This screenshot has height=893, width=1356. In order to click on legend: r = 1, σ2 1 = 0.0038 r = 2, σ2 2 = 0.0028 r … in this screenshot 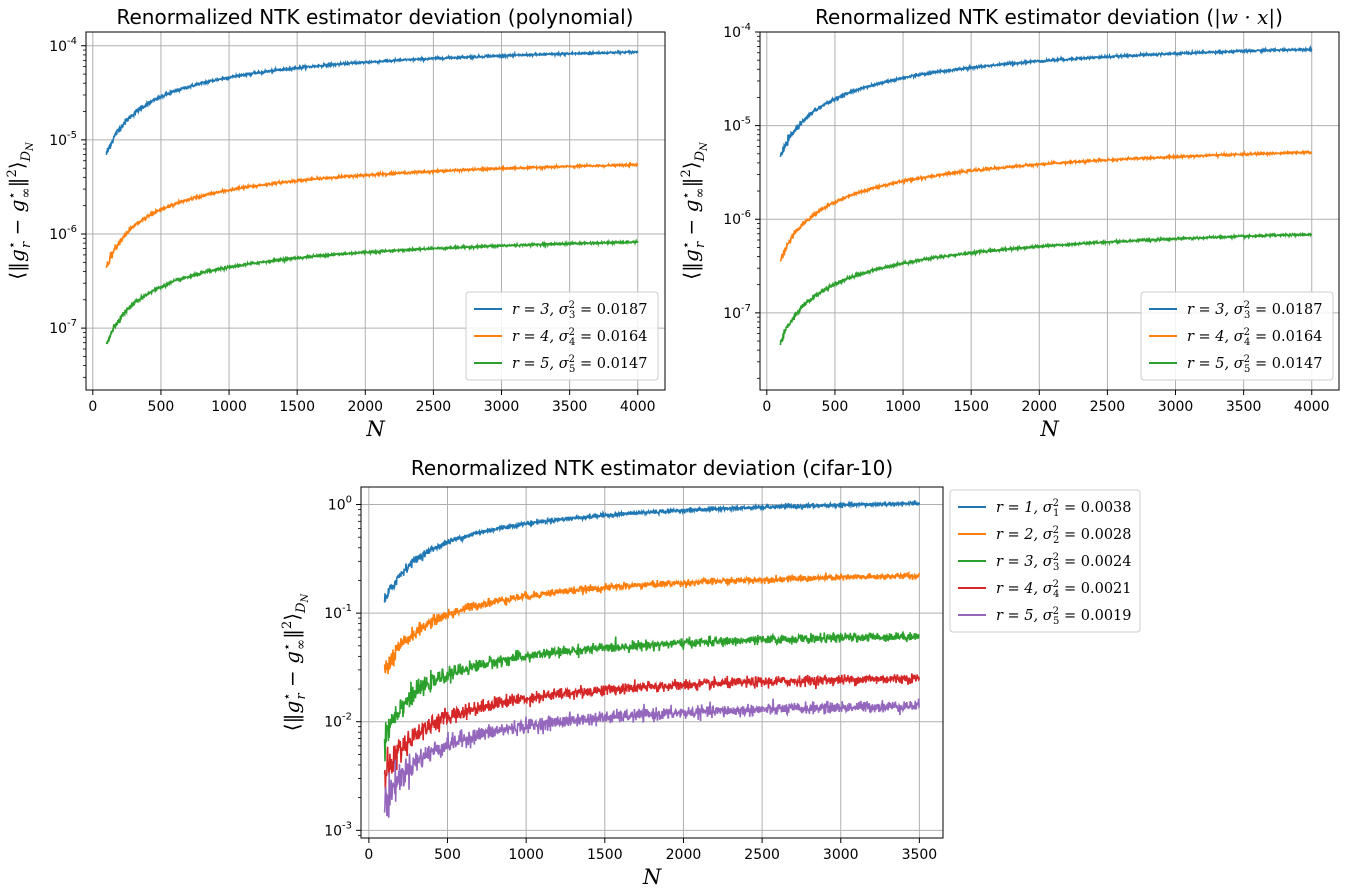, I will do `click(1045, 561)`.